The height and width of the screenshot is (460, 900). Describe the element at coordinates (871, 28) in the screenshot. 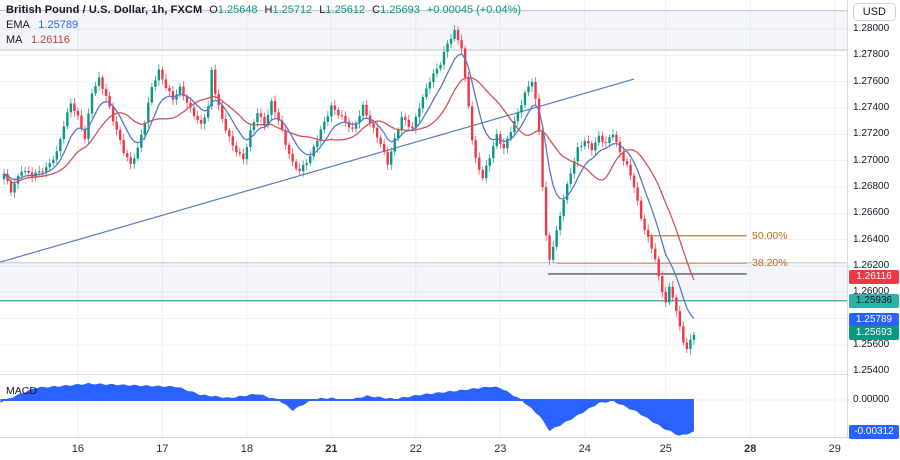

I see `price-tick-label: 1.28000` at that location.